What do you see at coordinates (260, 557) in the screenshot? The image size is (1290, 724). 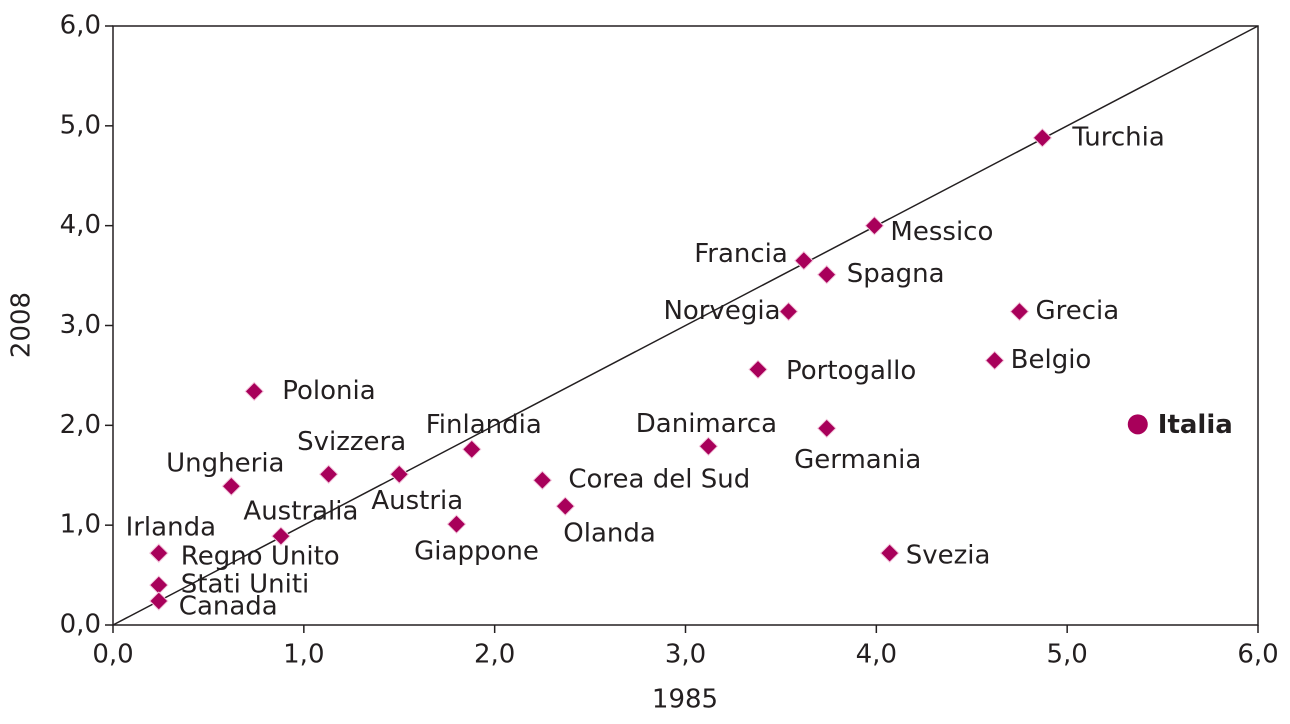 I see `point-label: Regno Unito` at bounding box center [260, 557].